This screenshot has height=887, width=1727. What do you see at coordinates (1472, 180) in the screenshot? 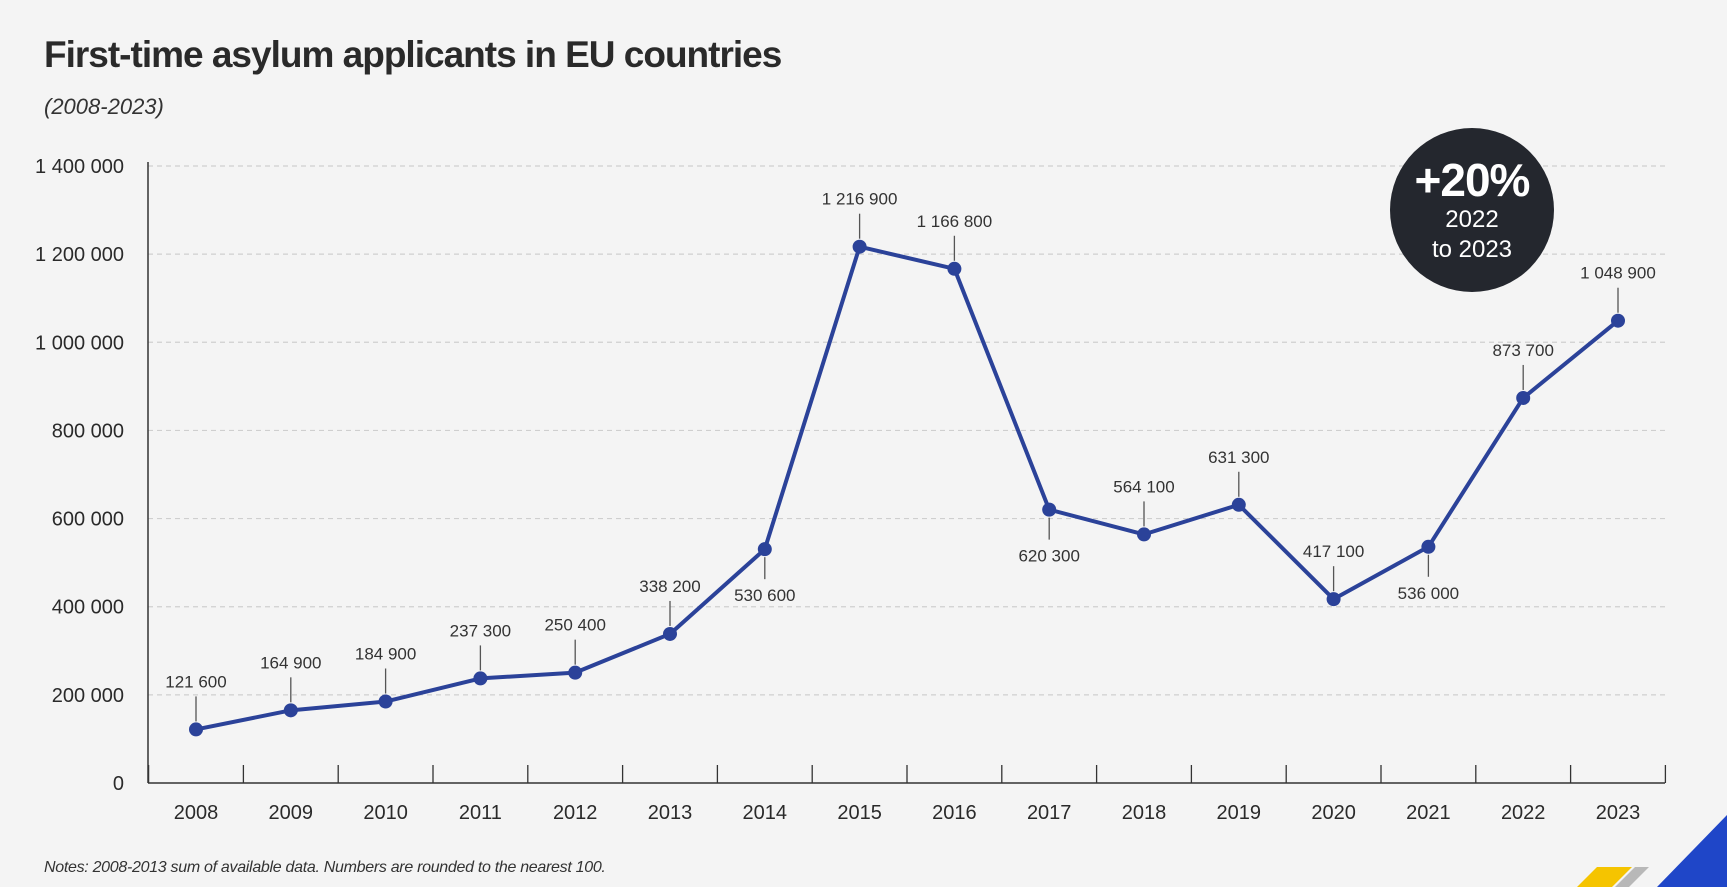
I see `badge-percent: +20%` at bounding box center [1472, 180].